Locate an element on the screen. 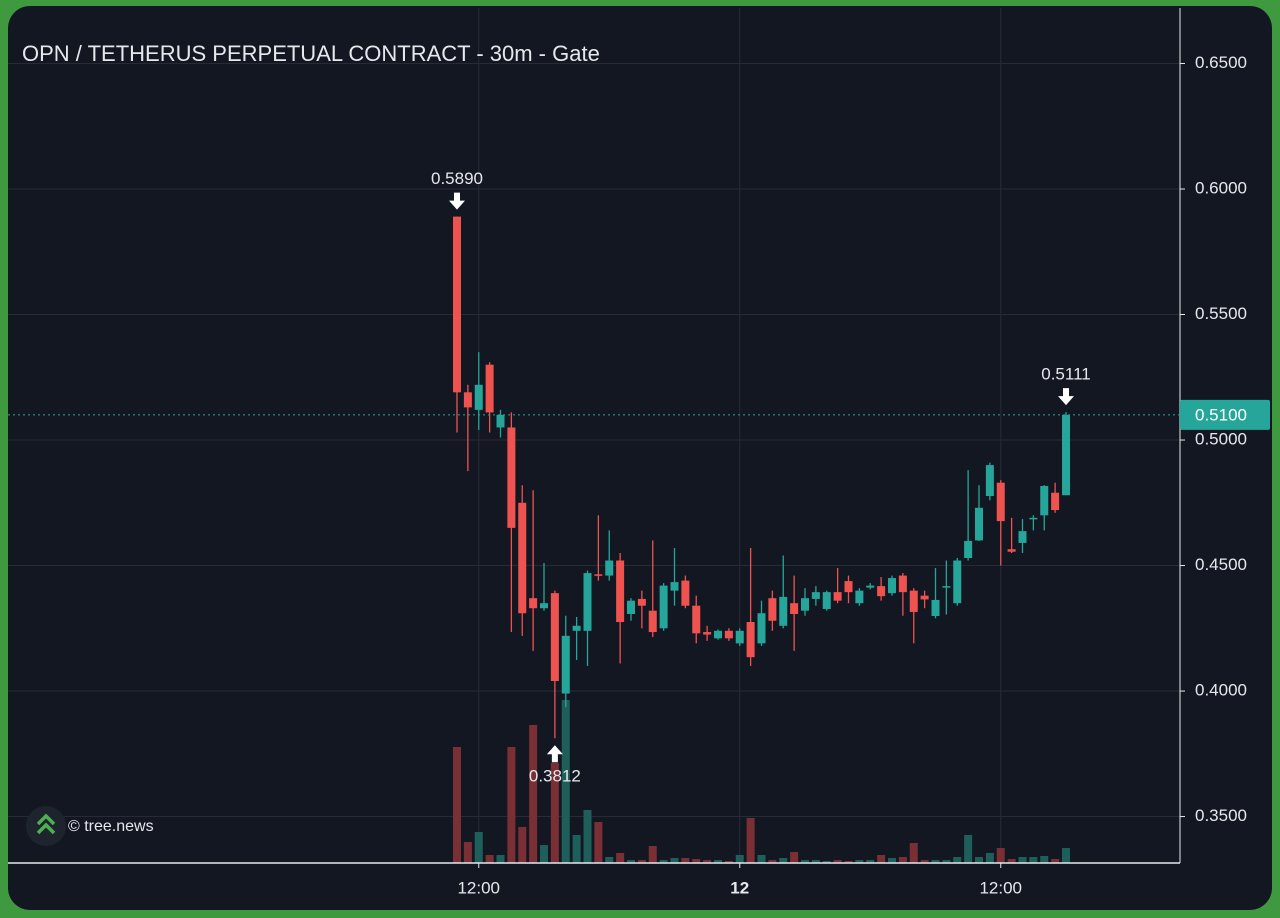  low-label: 0.3812 is located at coordinates (555, 776).